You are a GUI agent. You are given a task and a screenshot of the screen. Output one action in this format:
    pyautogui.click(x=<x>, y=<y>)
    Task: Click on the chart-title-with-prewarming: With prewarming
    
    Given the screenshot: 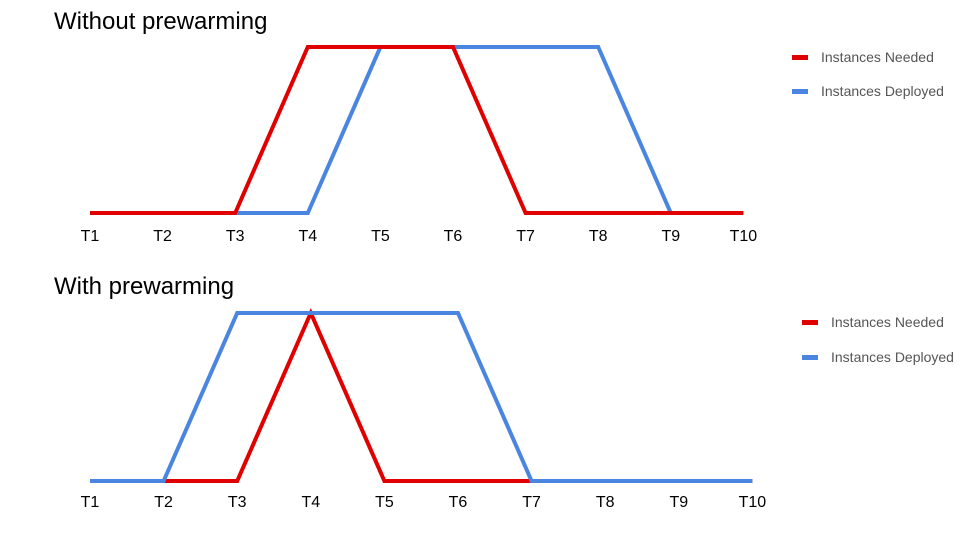 What is the action you would take?
    pyautogui.click(x=144, y=286)
    